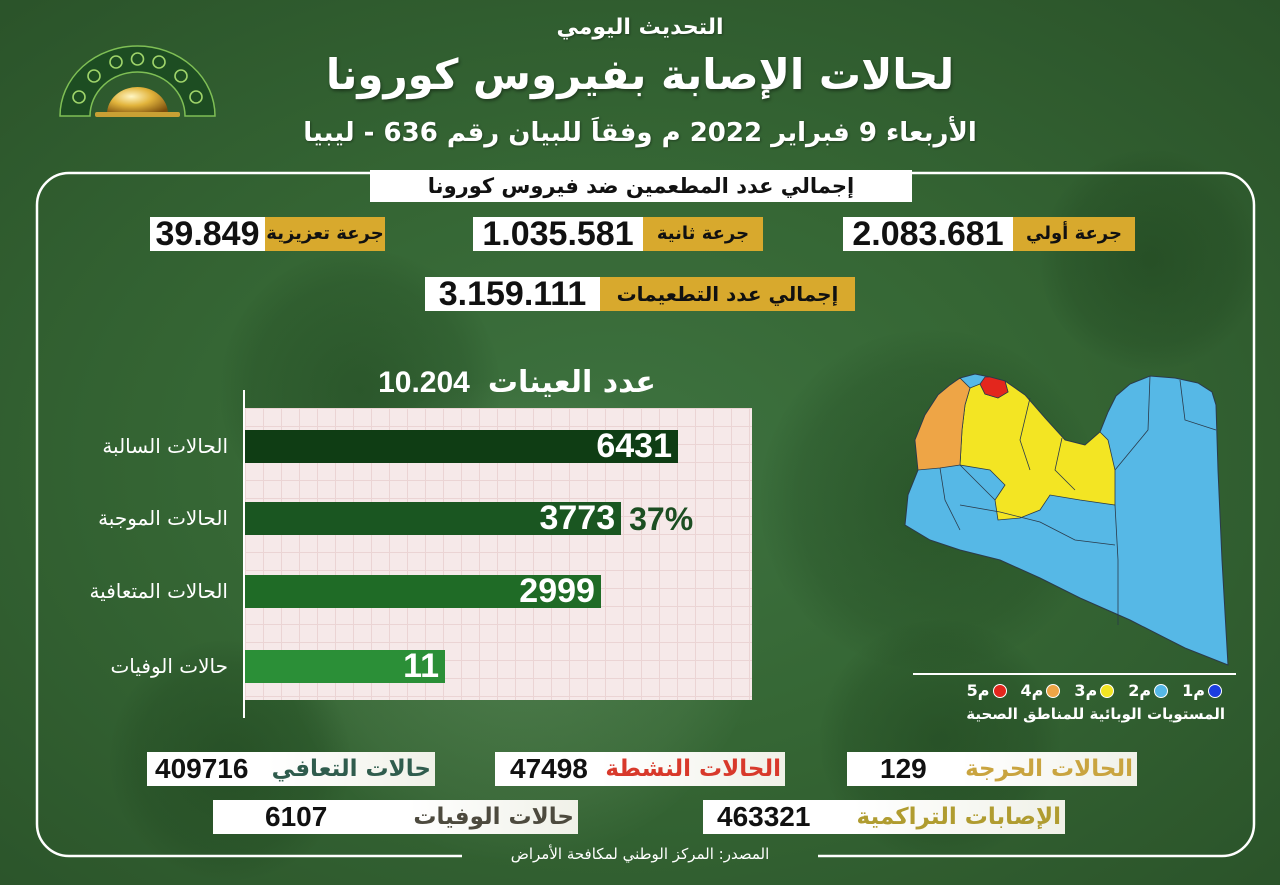 The width and height of the screenshot is (1280, 885). I want to click on map-legend: م1 م2 م3 م4 م5, so click(1076, 691).